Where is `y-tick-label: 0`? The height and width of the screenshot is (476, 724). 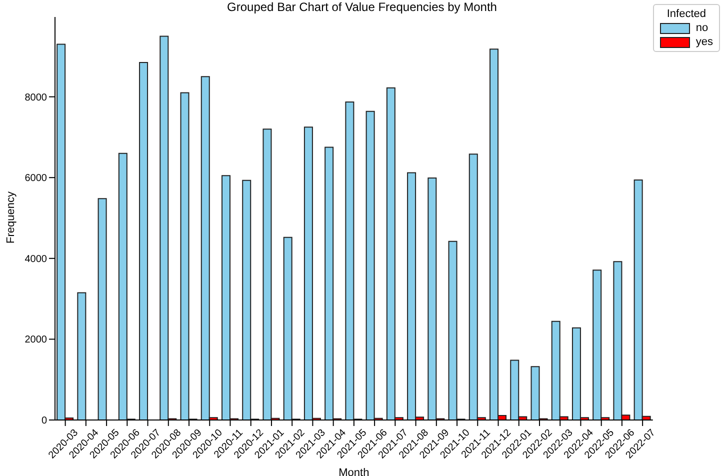 y-tick-label: 0 is located at coordinates (44, 421).